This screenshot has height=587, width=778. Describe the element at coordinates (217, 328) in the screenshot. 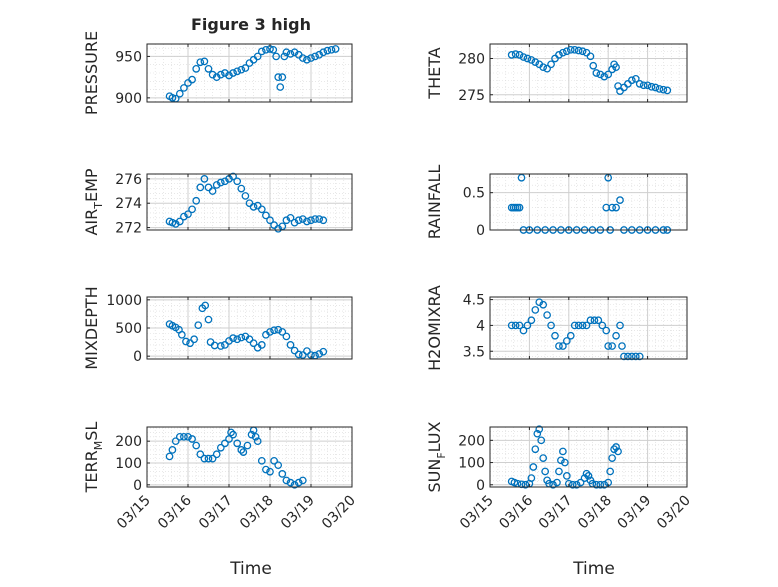

I see `panel-mixdepth: 0 500 1000 MIXDEPTH` at that location.